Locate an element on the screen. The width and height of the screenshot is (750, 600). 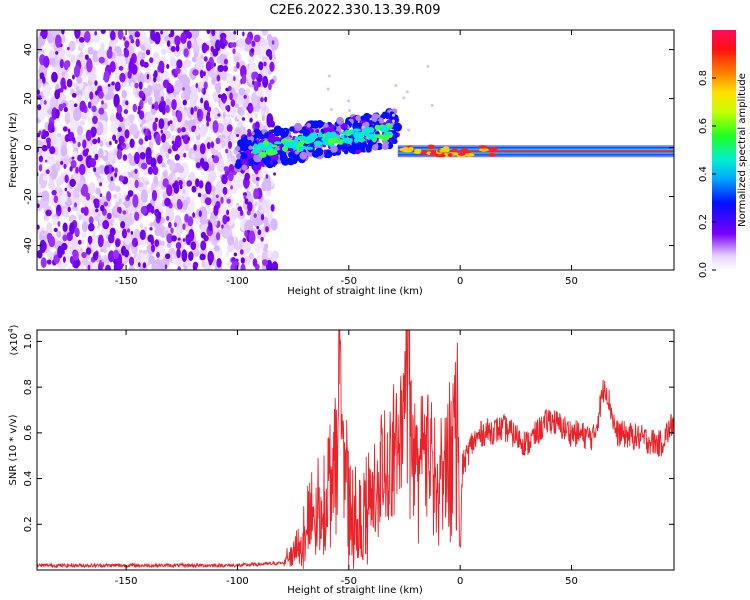
x-tick-label: 50 is located at coordinates (571, 281).